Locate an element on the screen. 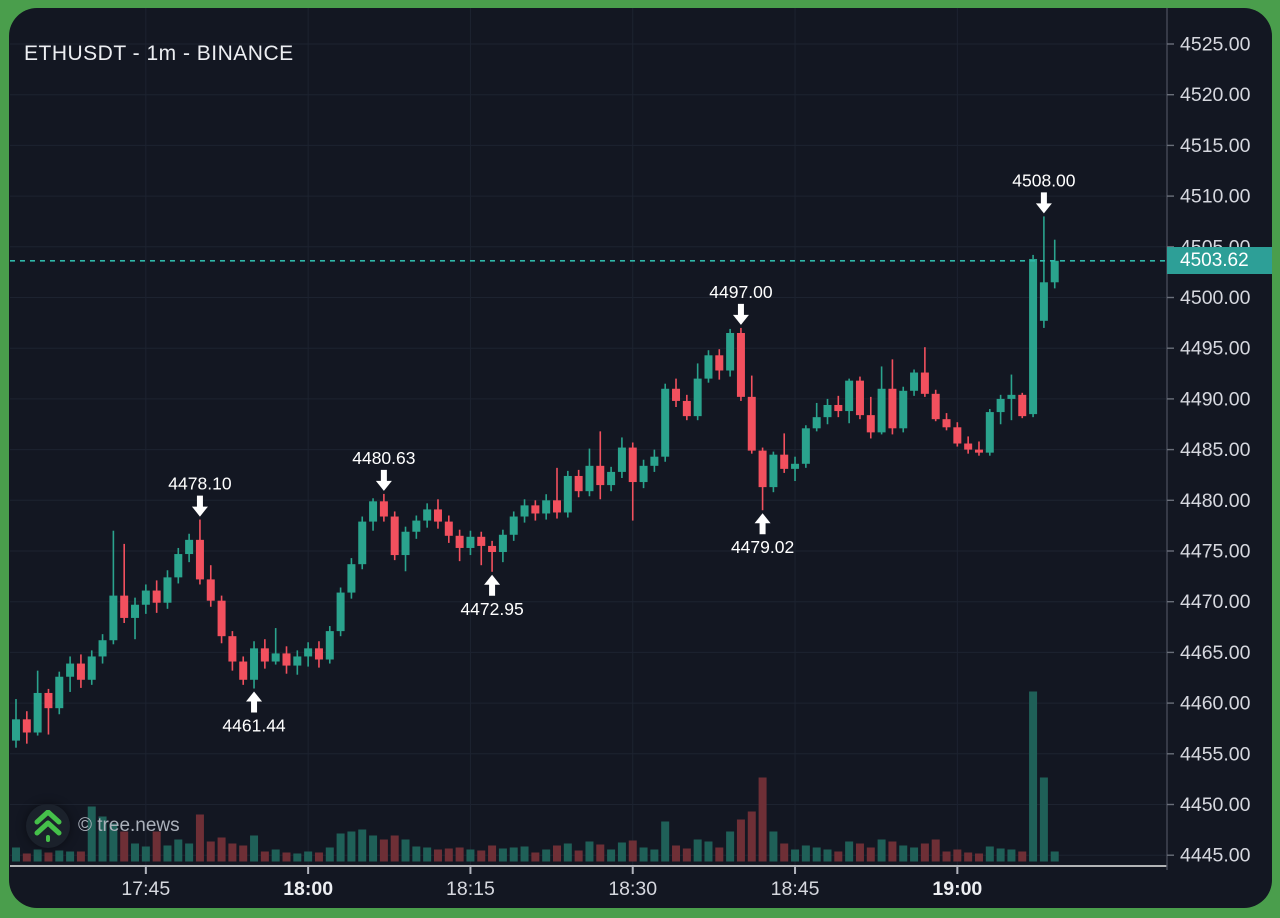  price-tick-label: 4450.00 is located at coordinates (1215, 805).